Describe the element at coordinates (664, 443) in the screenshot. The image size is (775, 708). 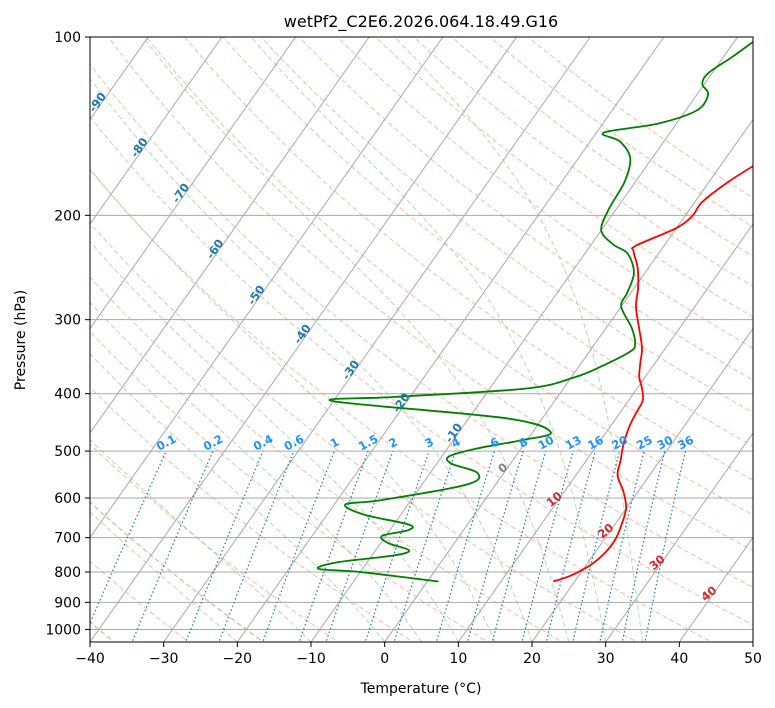
I see `mixing-ratio-label: 30` at that location.